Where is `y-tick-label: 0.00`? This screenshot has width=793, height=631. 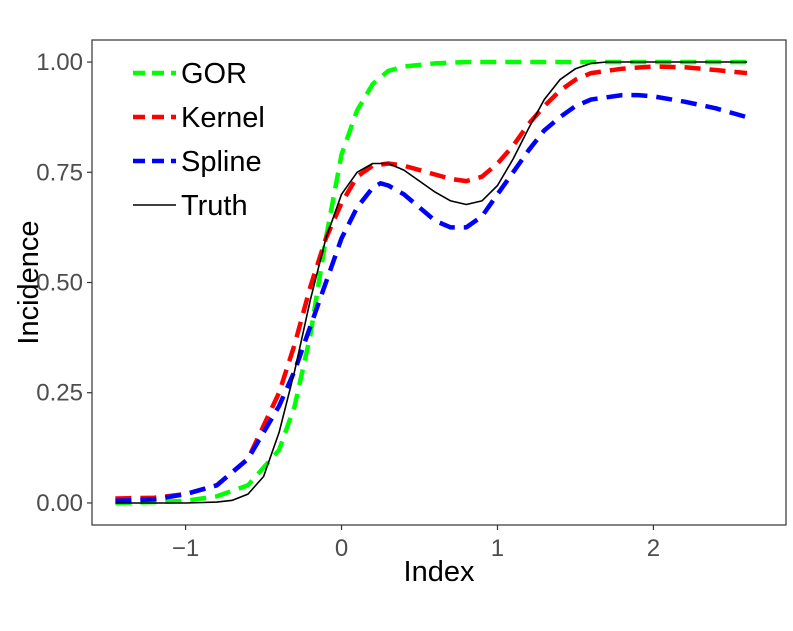
y-tick-label: 0.00 is located at coordinates (59, 503).